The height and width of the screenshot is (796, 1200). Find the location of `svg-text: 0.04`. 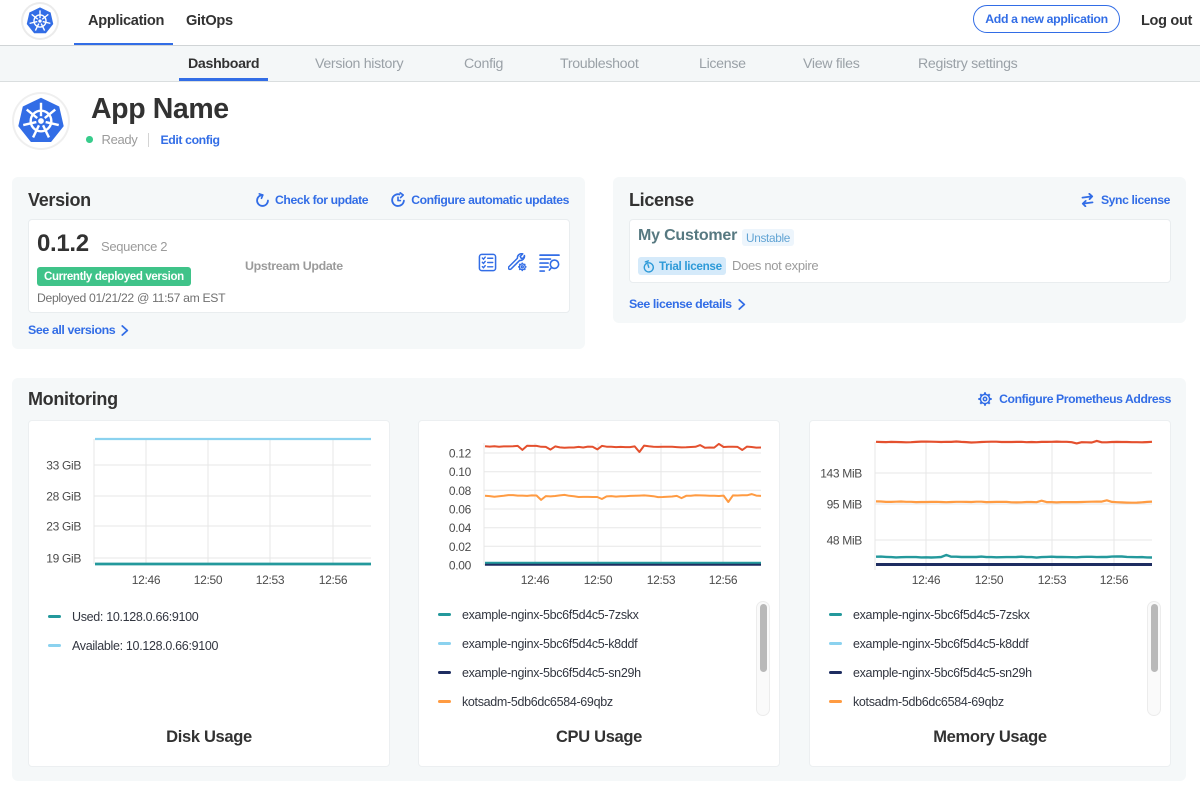

svg-text: 0.04 is located at coordinates (460, 528).